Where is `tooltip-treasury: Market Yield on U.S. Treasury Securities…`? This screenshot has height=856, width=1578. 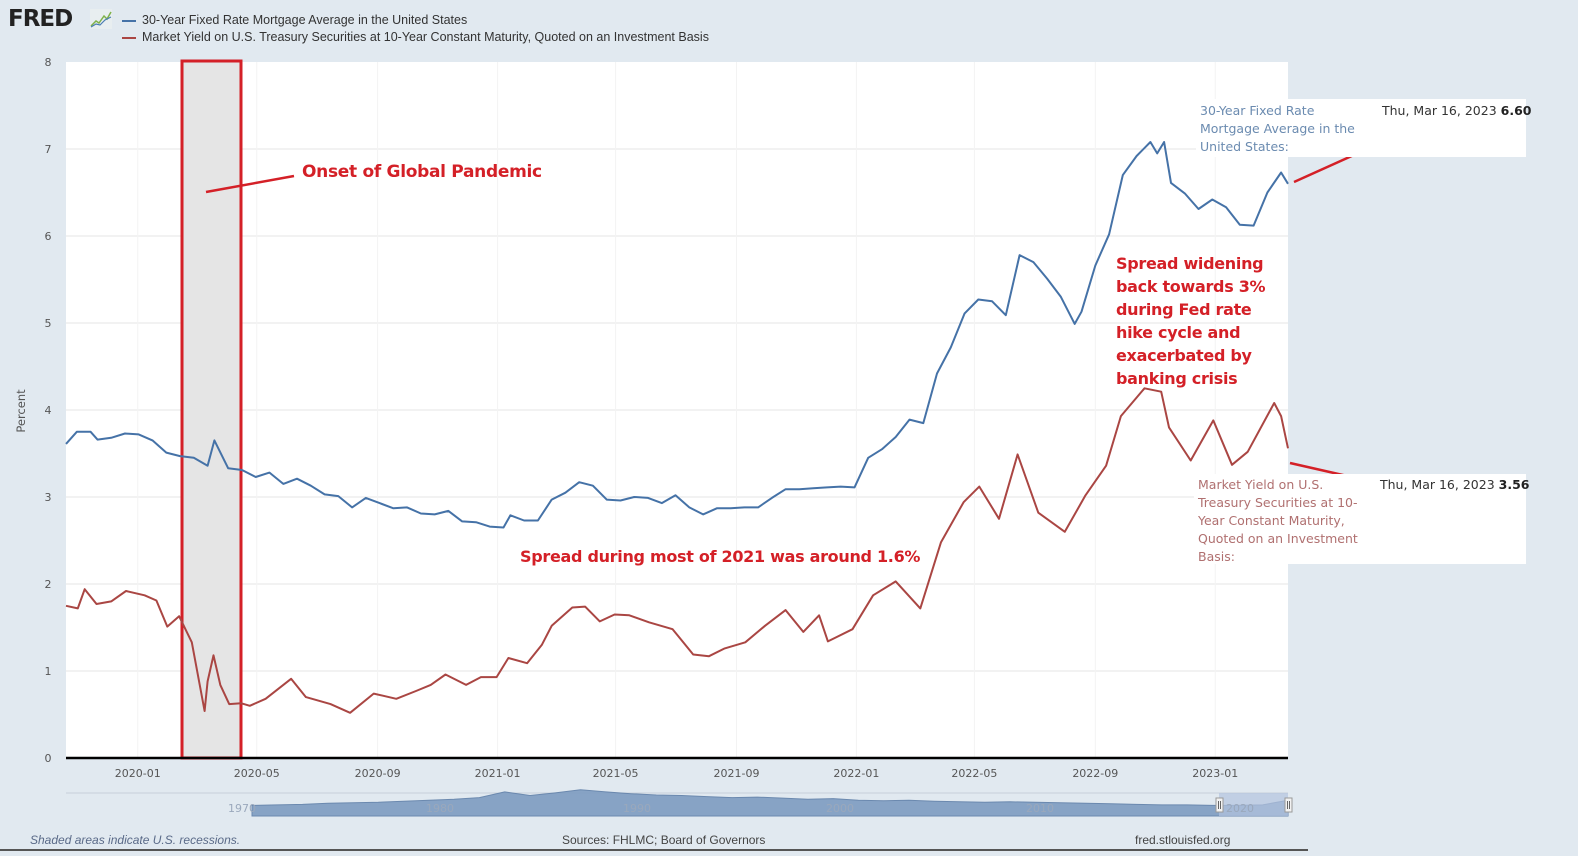
tooltip-treasury: Market Yield on U.S. Treasury Securities… is located at coordinates (1361, 519).